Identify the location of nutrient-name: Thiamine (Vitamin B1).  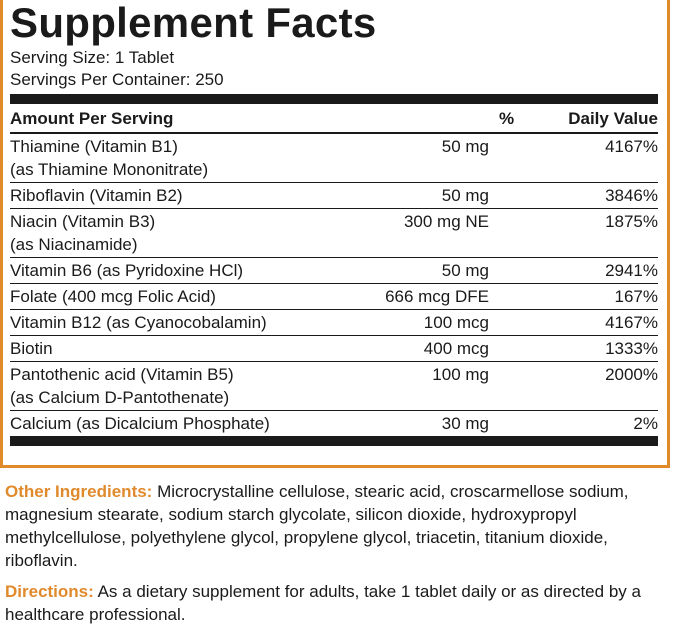
(94, 146).